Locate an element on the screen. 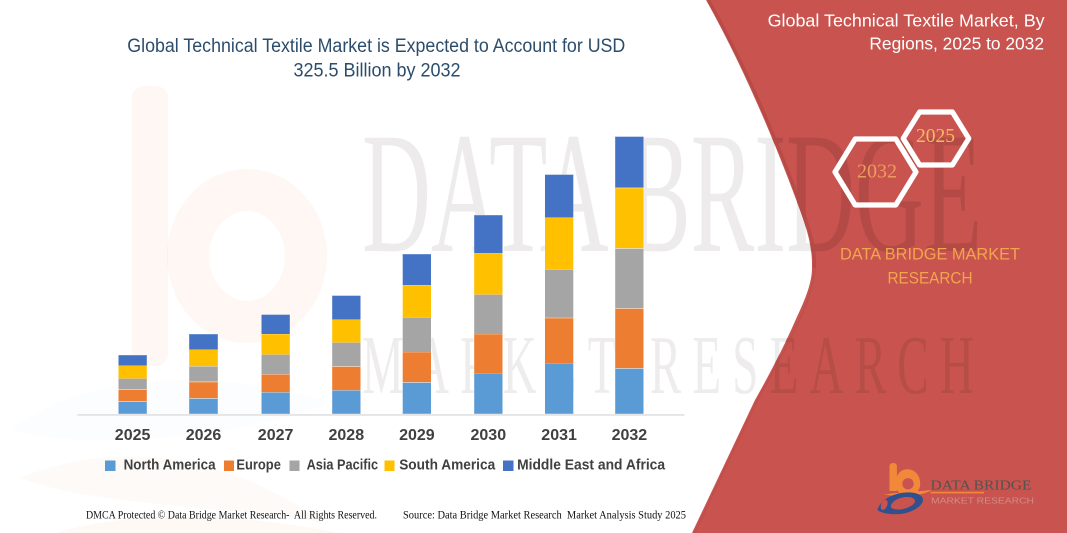 Image resolution: width=1067 pixels, height=533 pixels. svg-text: Europe is located at coordinates (258, 466).